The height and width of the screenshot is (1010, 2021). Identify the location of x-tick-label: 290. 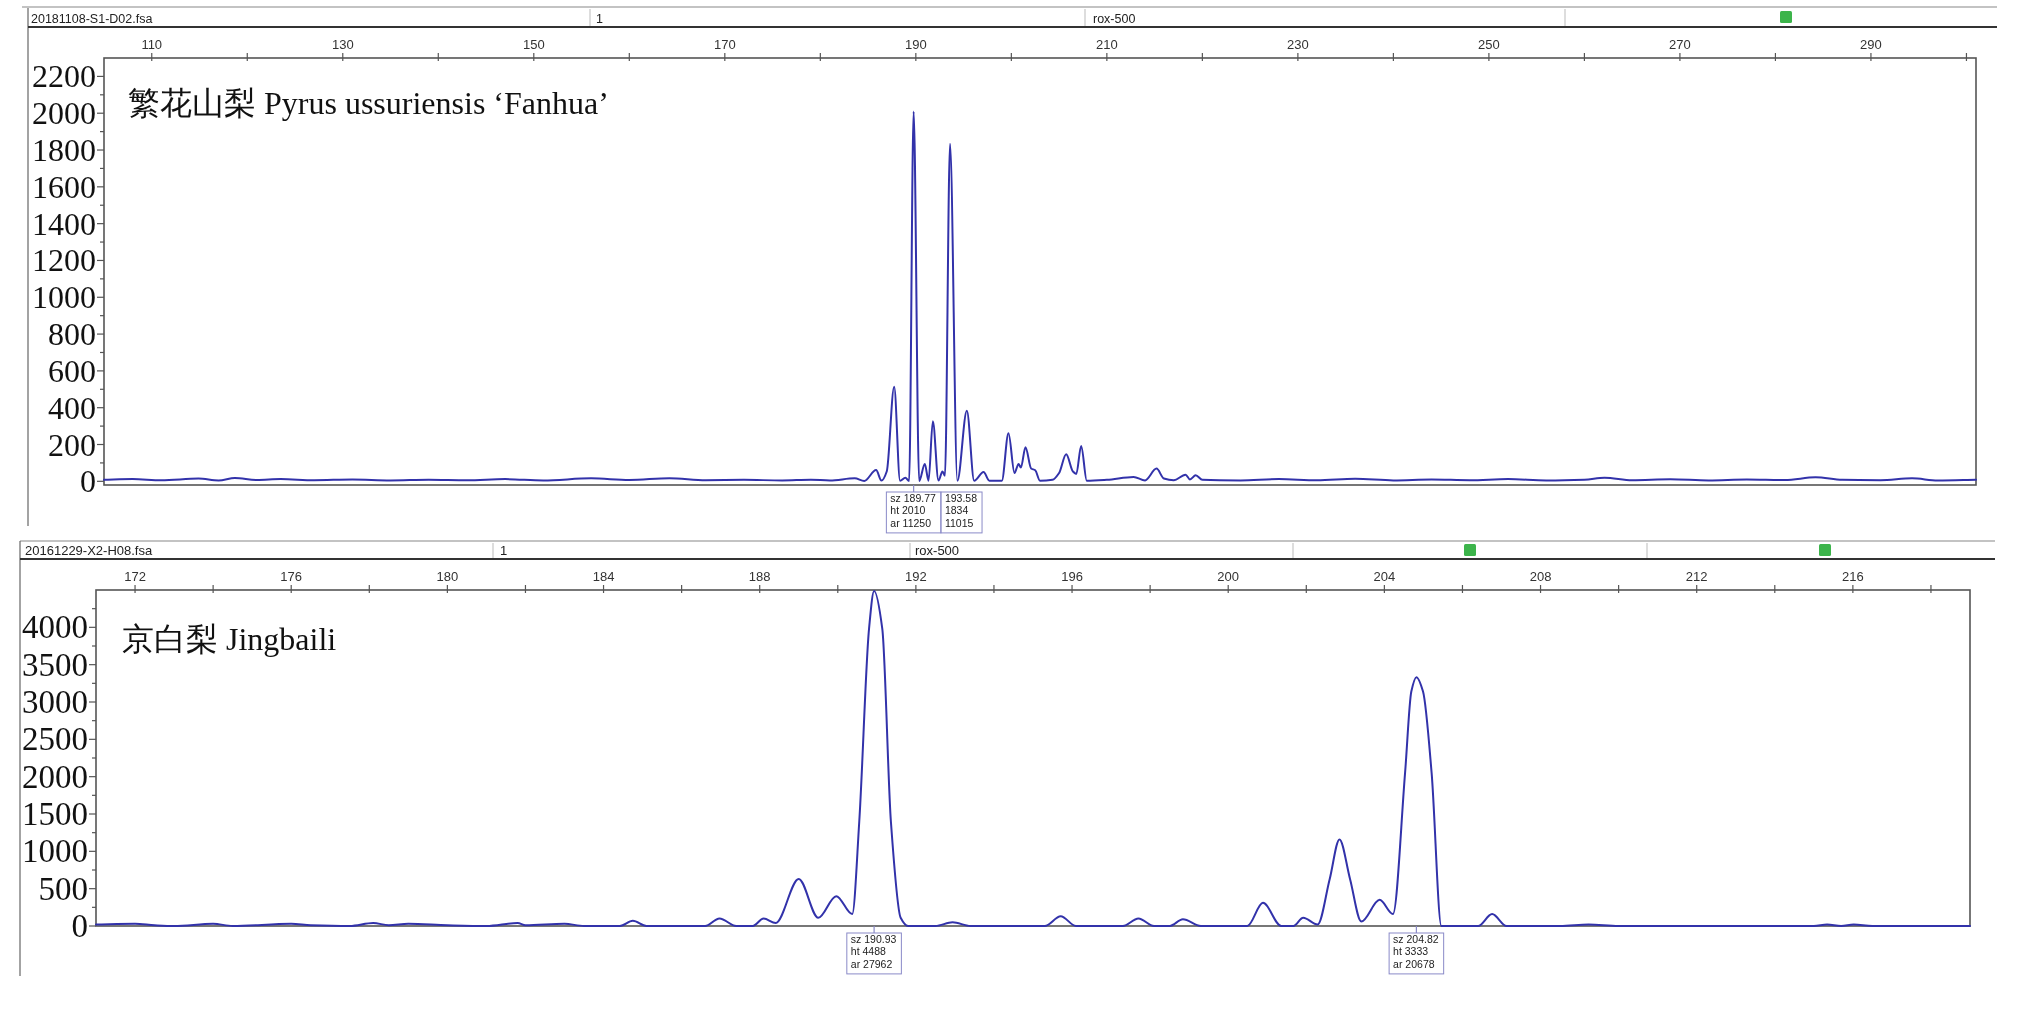
(1871, 44).